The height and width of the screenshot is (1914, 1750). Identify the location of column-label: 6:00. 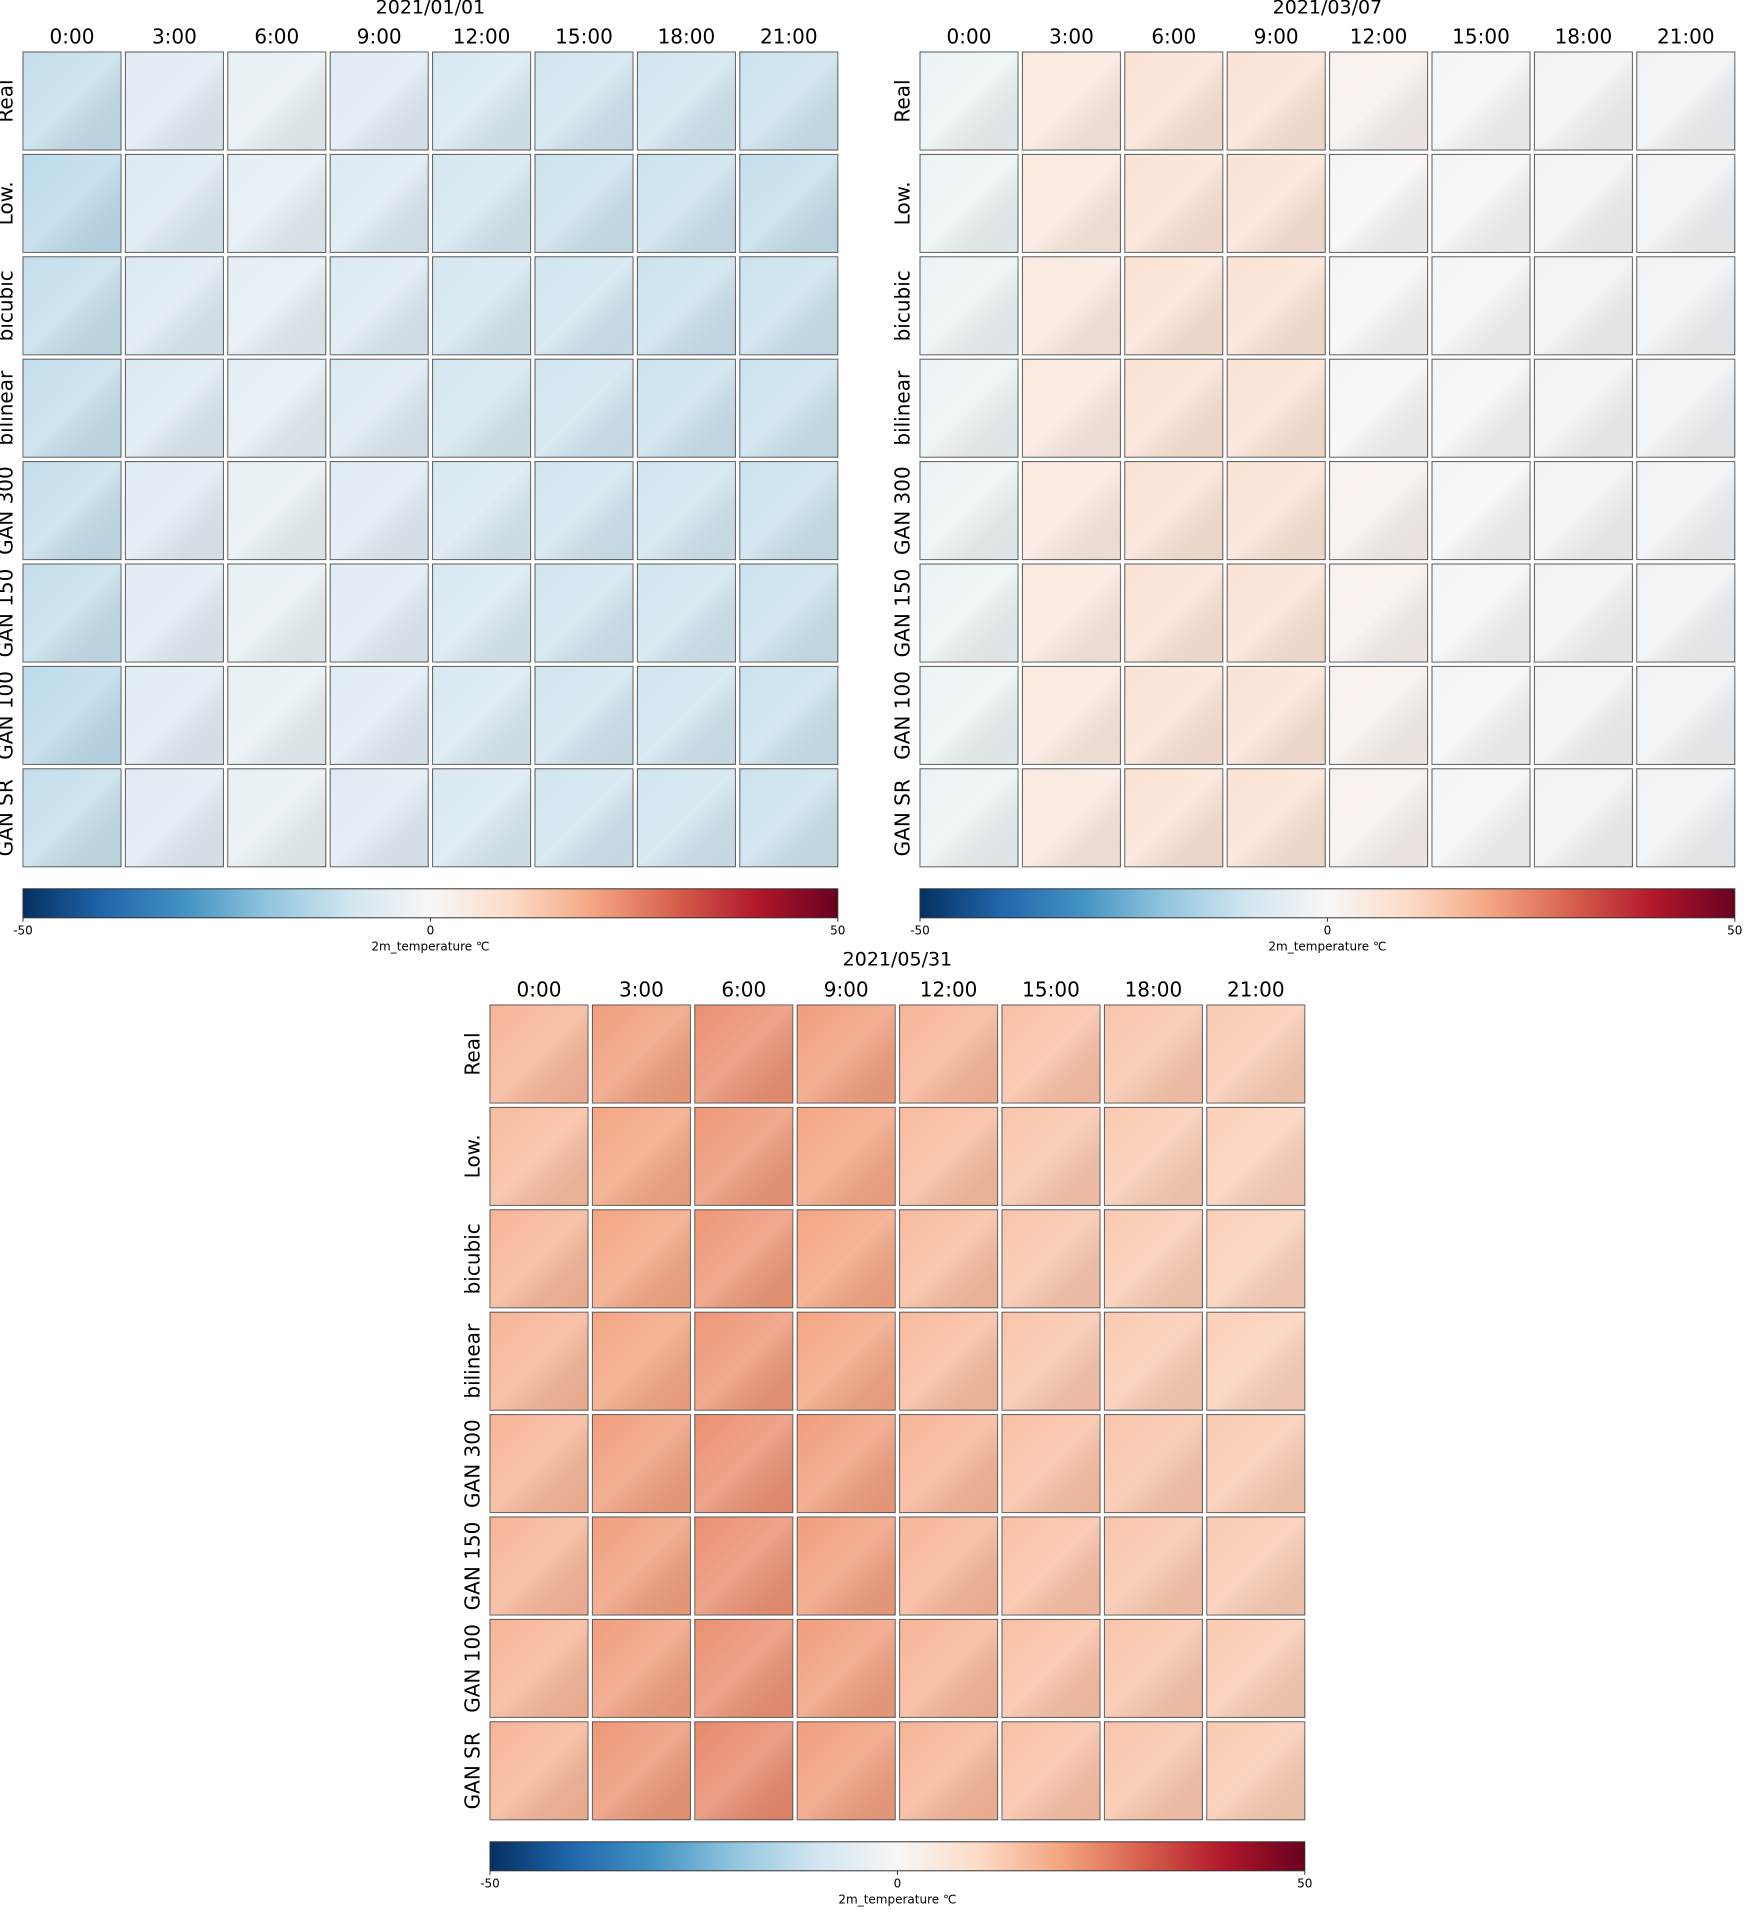
(743, 990).